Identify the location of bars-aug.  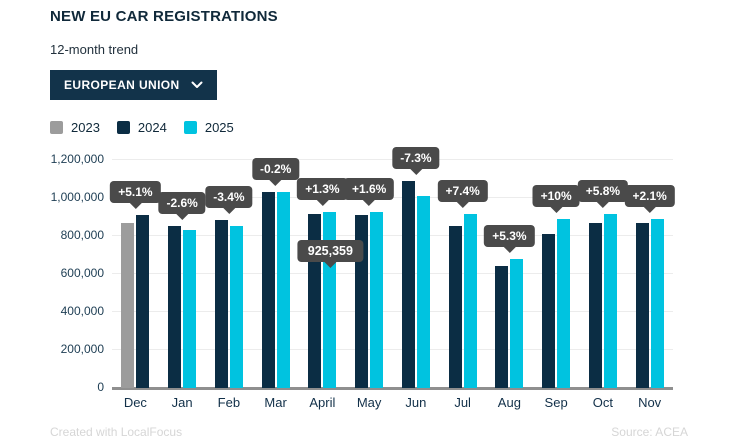
(509, 323).